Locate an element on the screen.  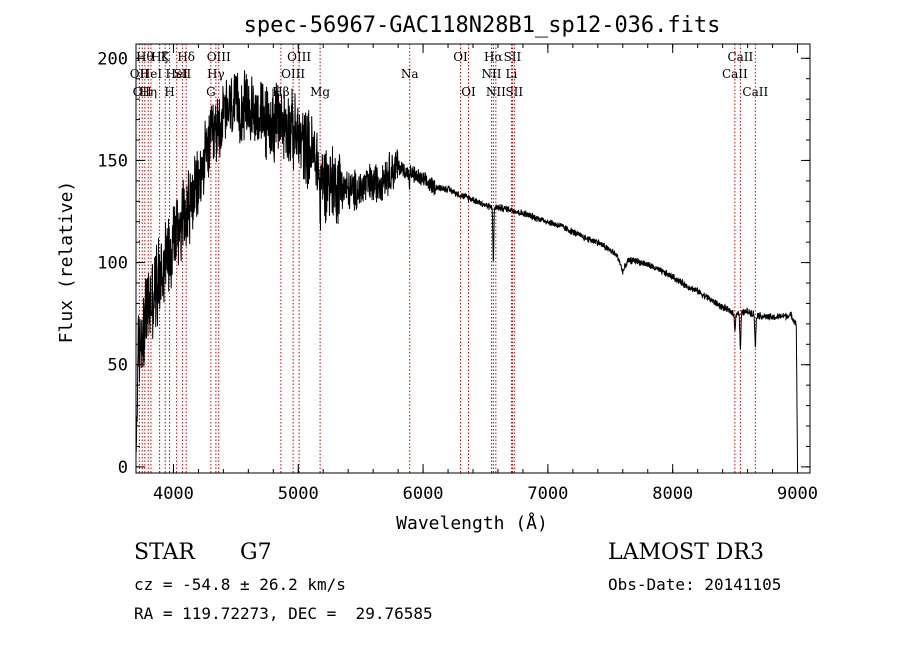
spectral-line-label: Hθ is located at coordinates (145, 57).